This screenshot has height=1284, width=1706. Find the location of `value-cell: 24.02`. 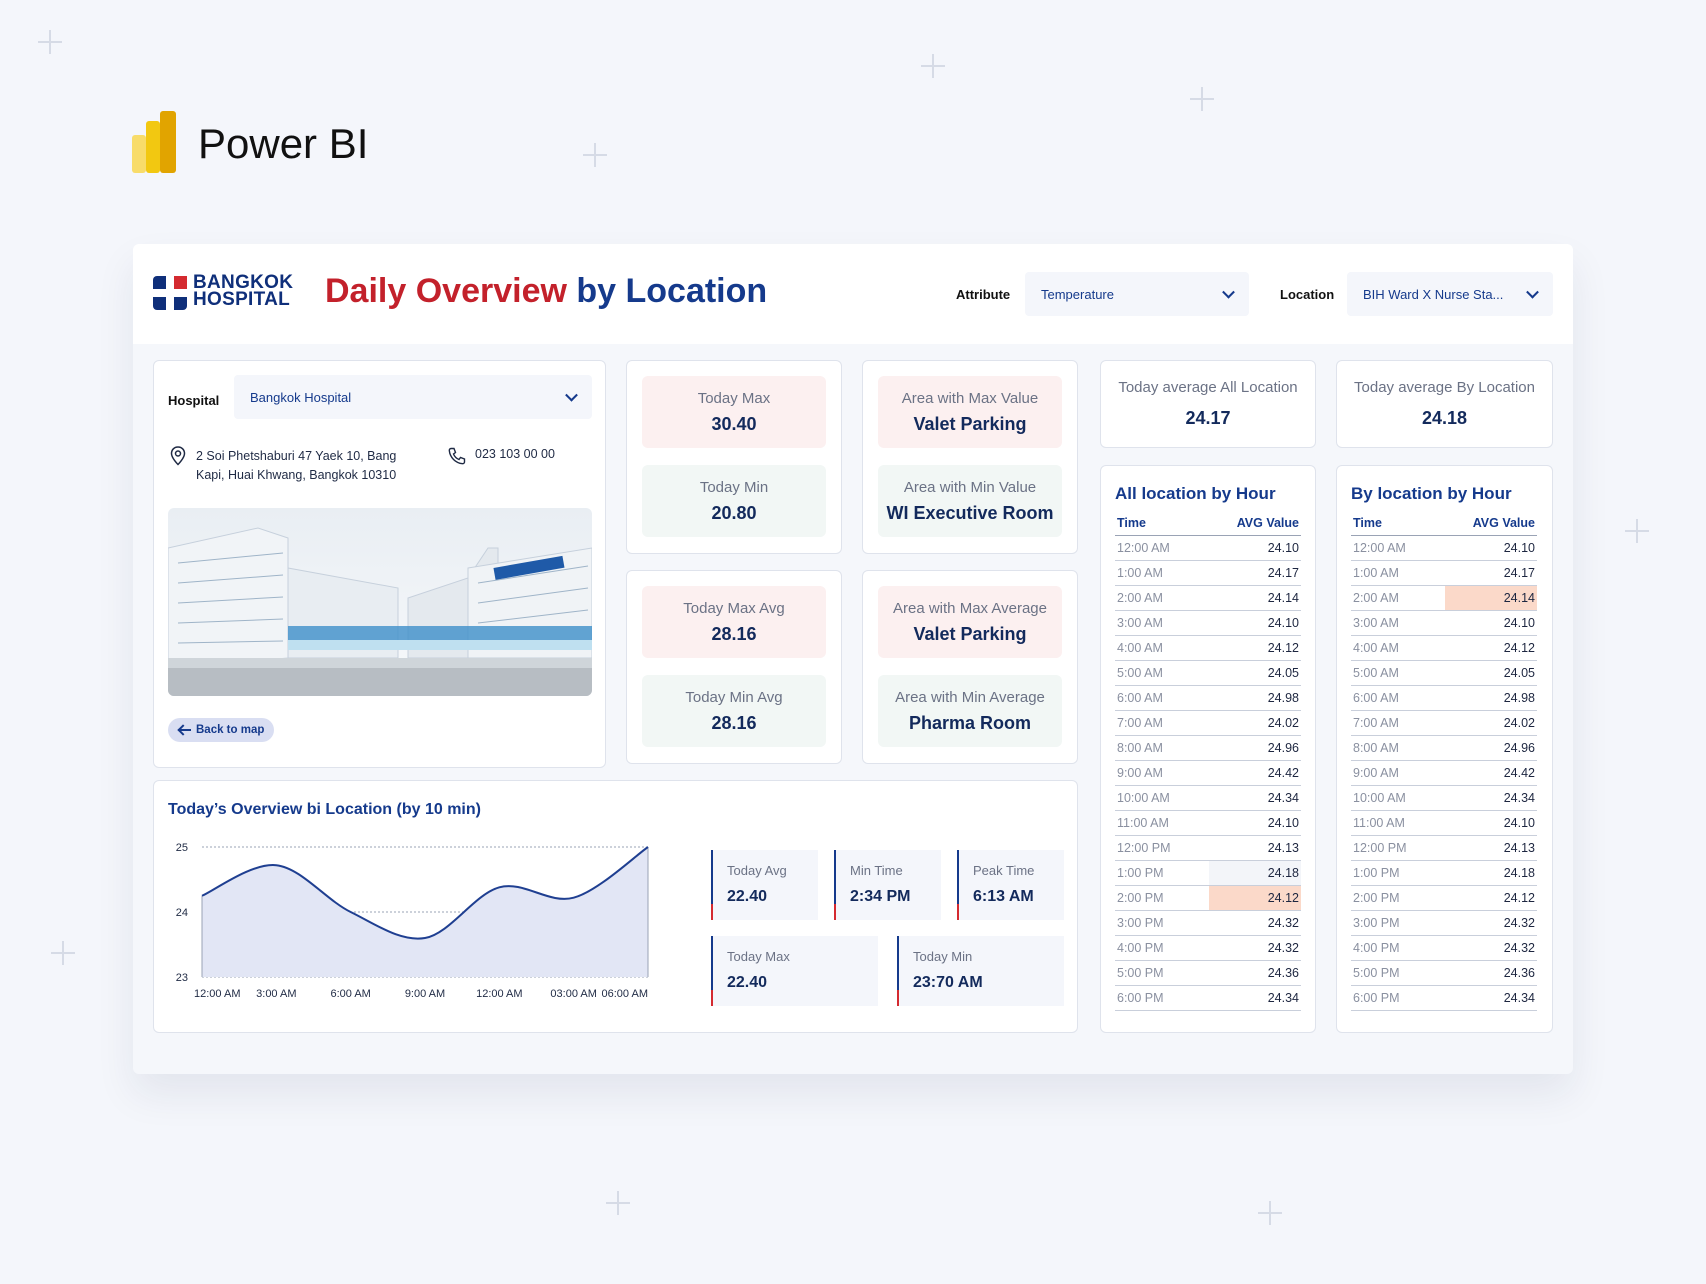

value-cell: 24.02 is located at coordinates (1283, 723).